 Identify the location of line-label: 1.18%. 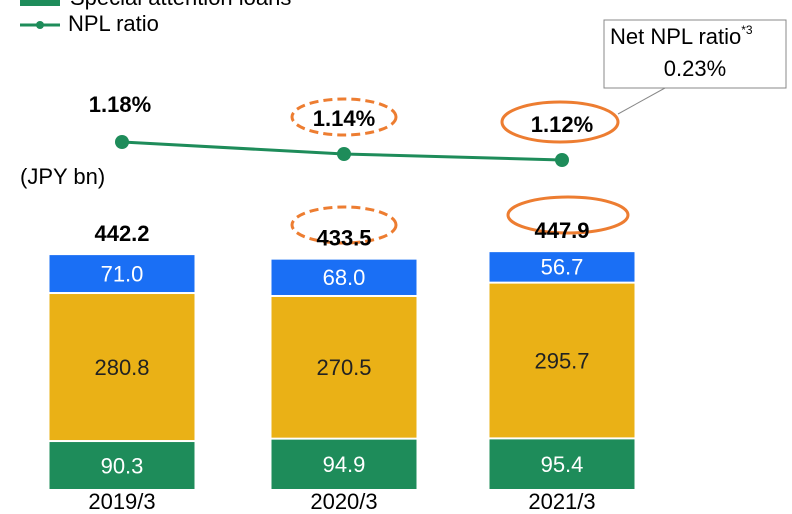
(120, 104).